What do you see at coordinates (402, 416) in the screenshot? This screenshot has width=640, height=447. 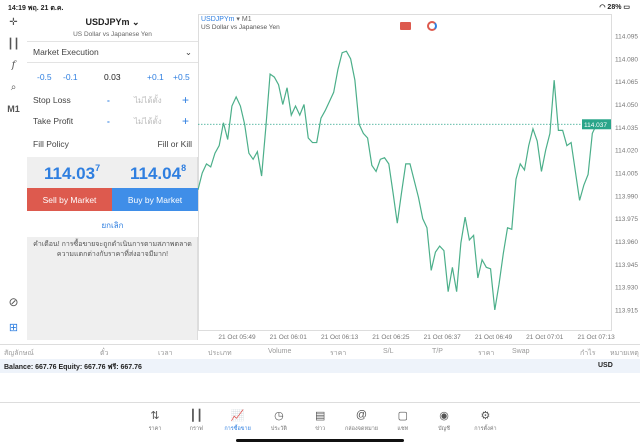 I see `chat-icon: ▢` at bounding box center [402, 416].